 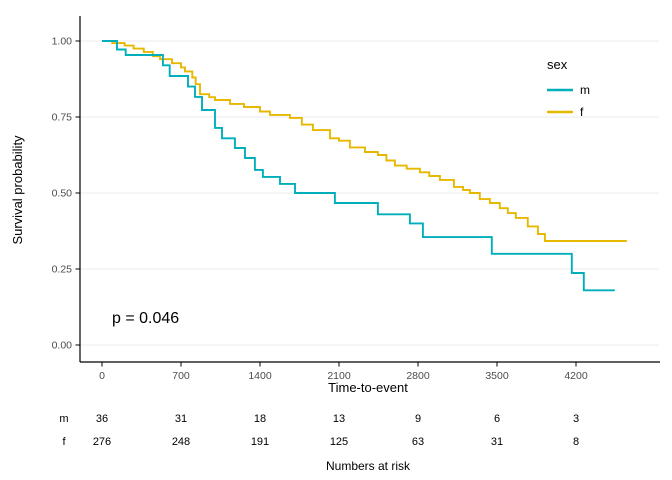 I want to click on risk-count-m: 6, so click(x=497, y=419).